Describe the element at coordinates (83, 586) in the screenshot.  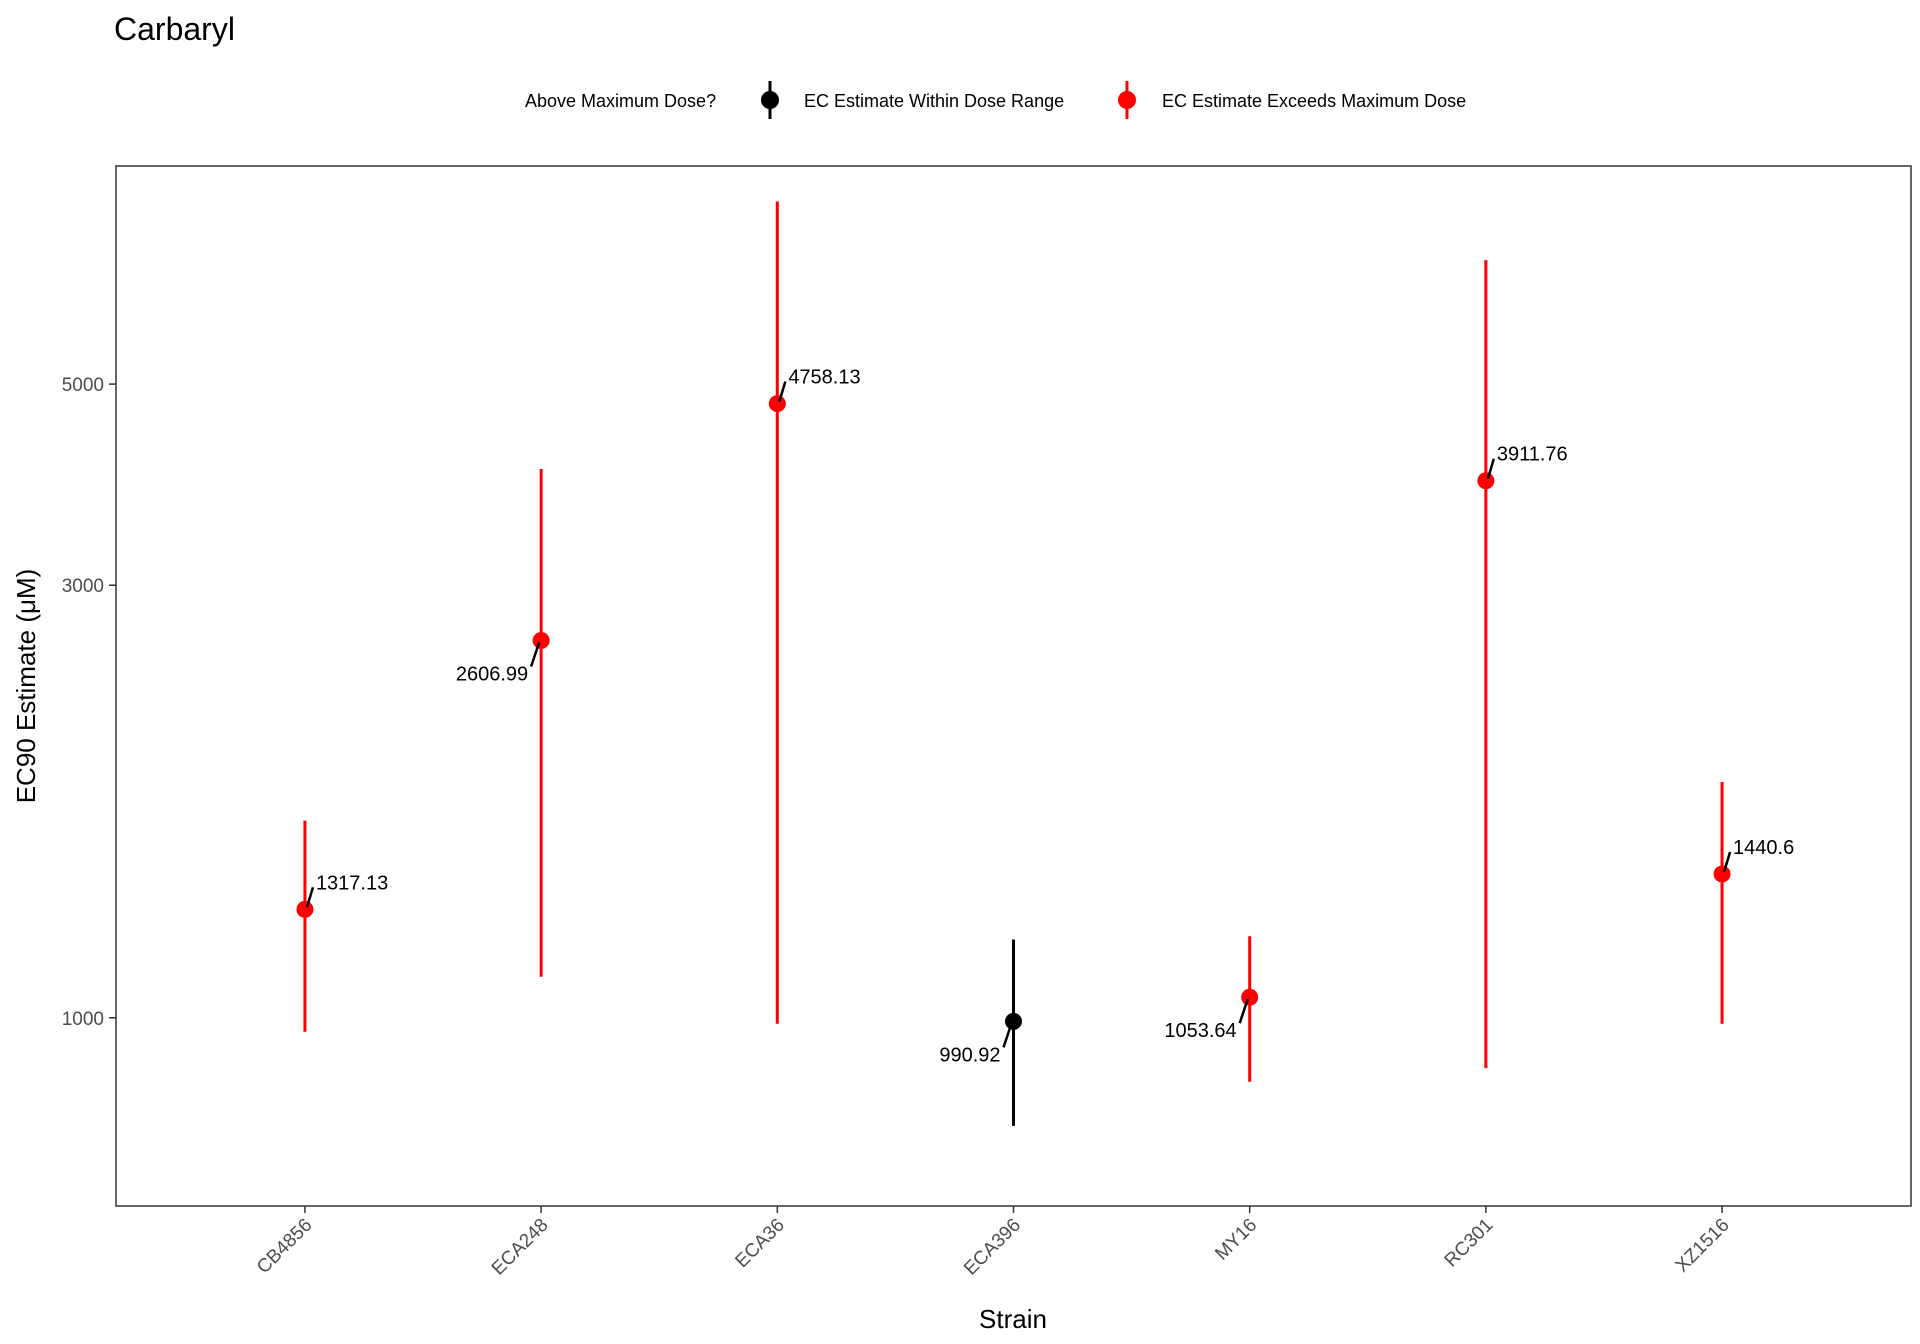
I see `y-tick-label: 3000` at that location.